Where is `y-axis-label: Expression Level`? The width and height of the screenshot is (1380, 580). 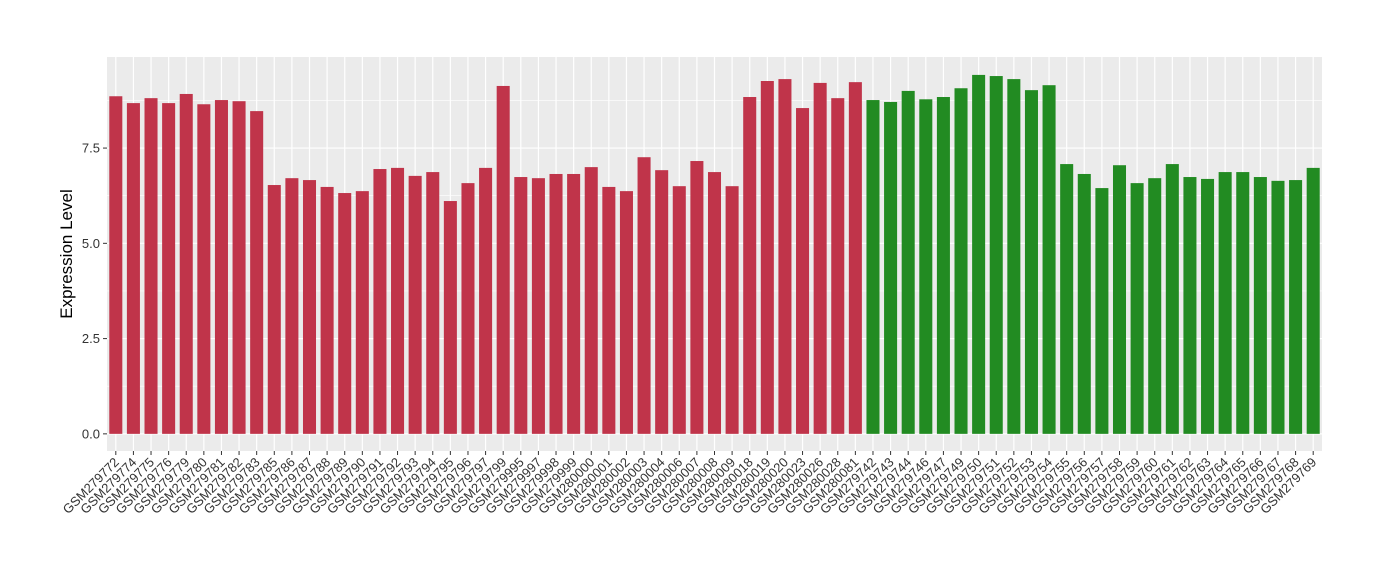
y-axis-label: Expression Level is located at coordinates (66, 253).